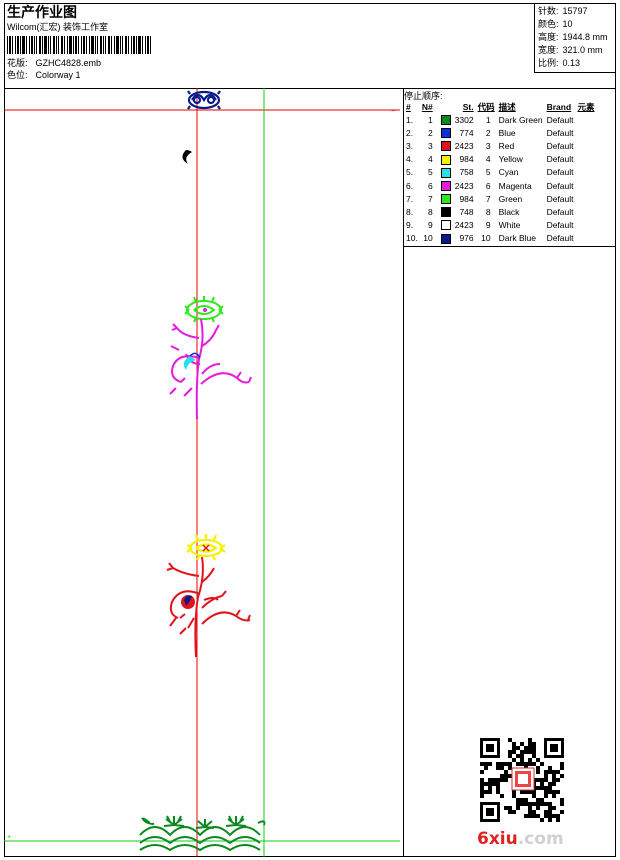 The height and width of the screenshot is (860, 620). Describe the element at coordinates (410, 132) in the screenshot. I see `color-row-num: 2.` at that location.